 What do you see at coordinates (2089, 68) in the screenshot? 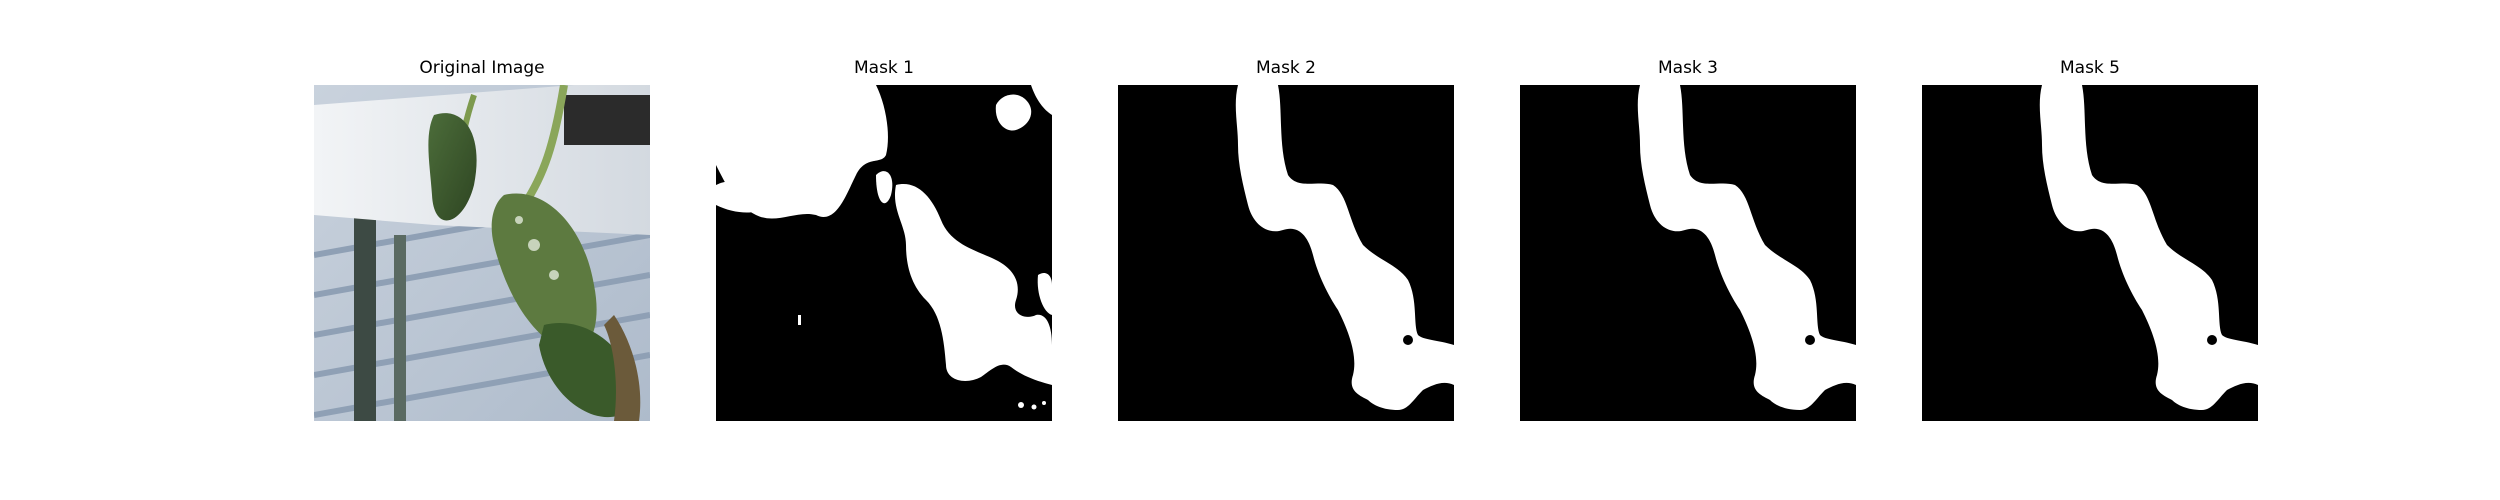
I see `panel-title-mask-5: Mask 5` at bounding box center [2089, 68].